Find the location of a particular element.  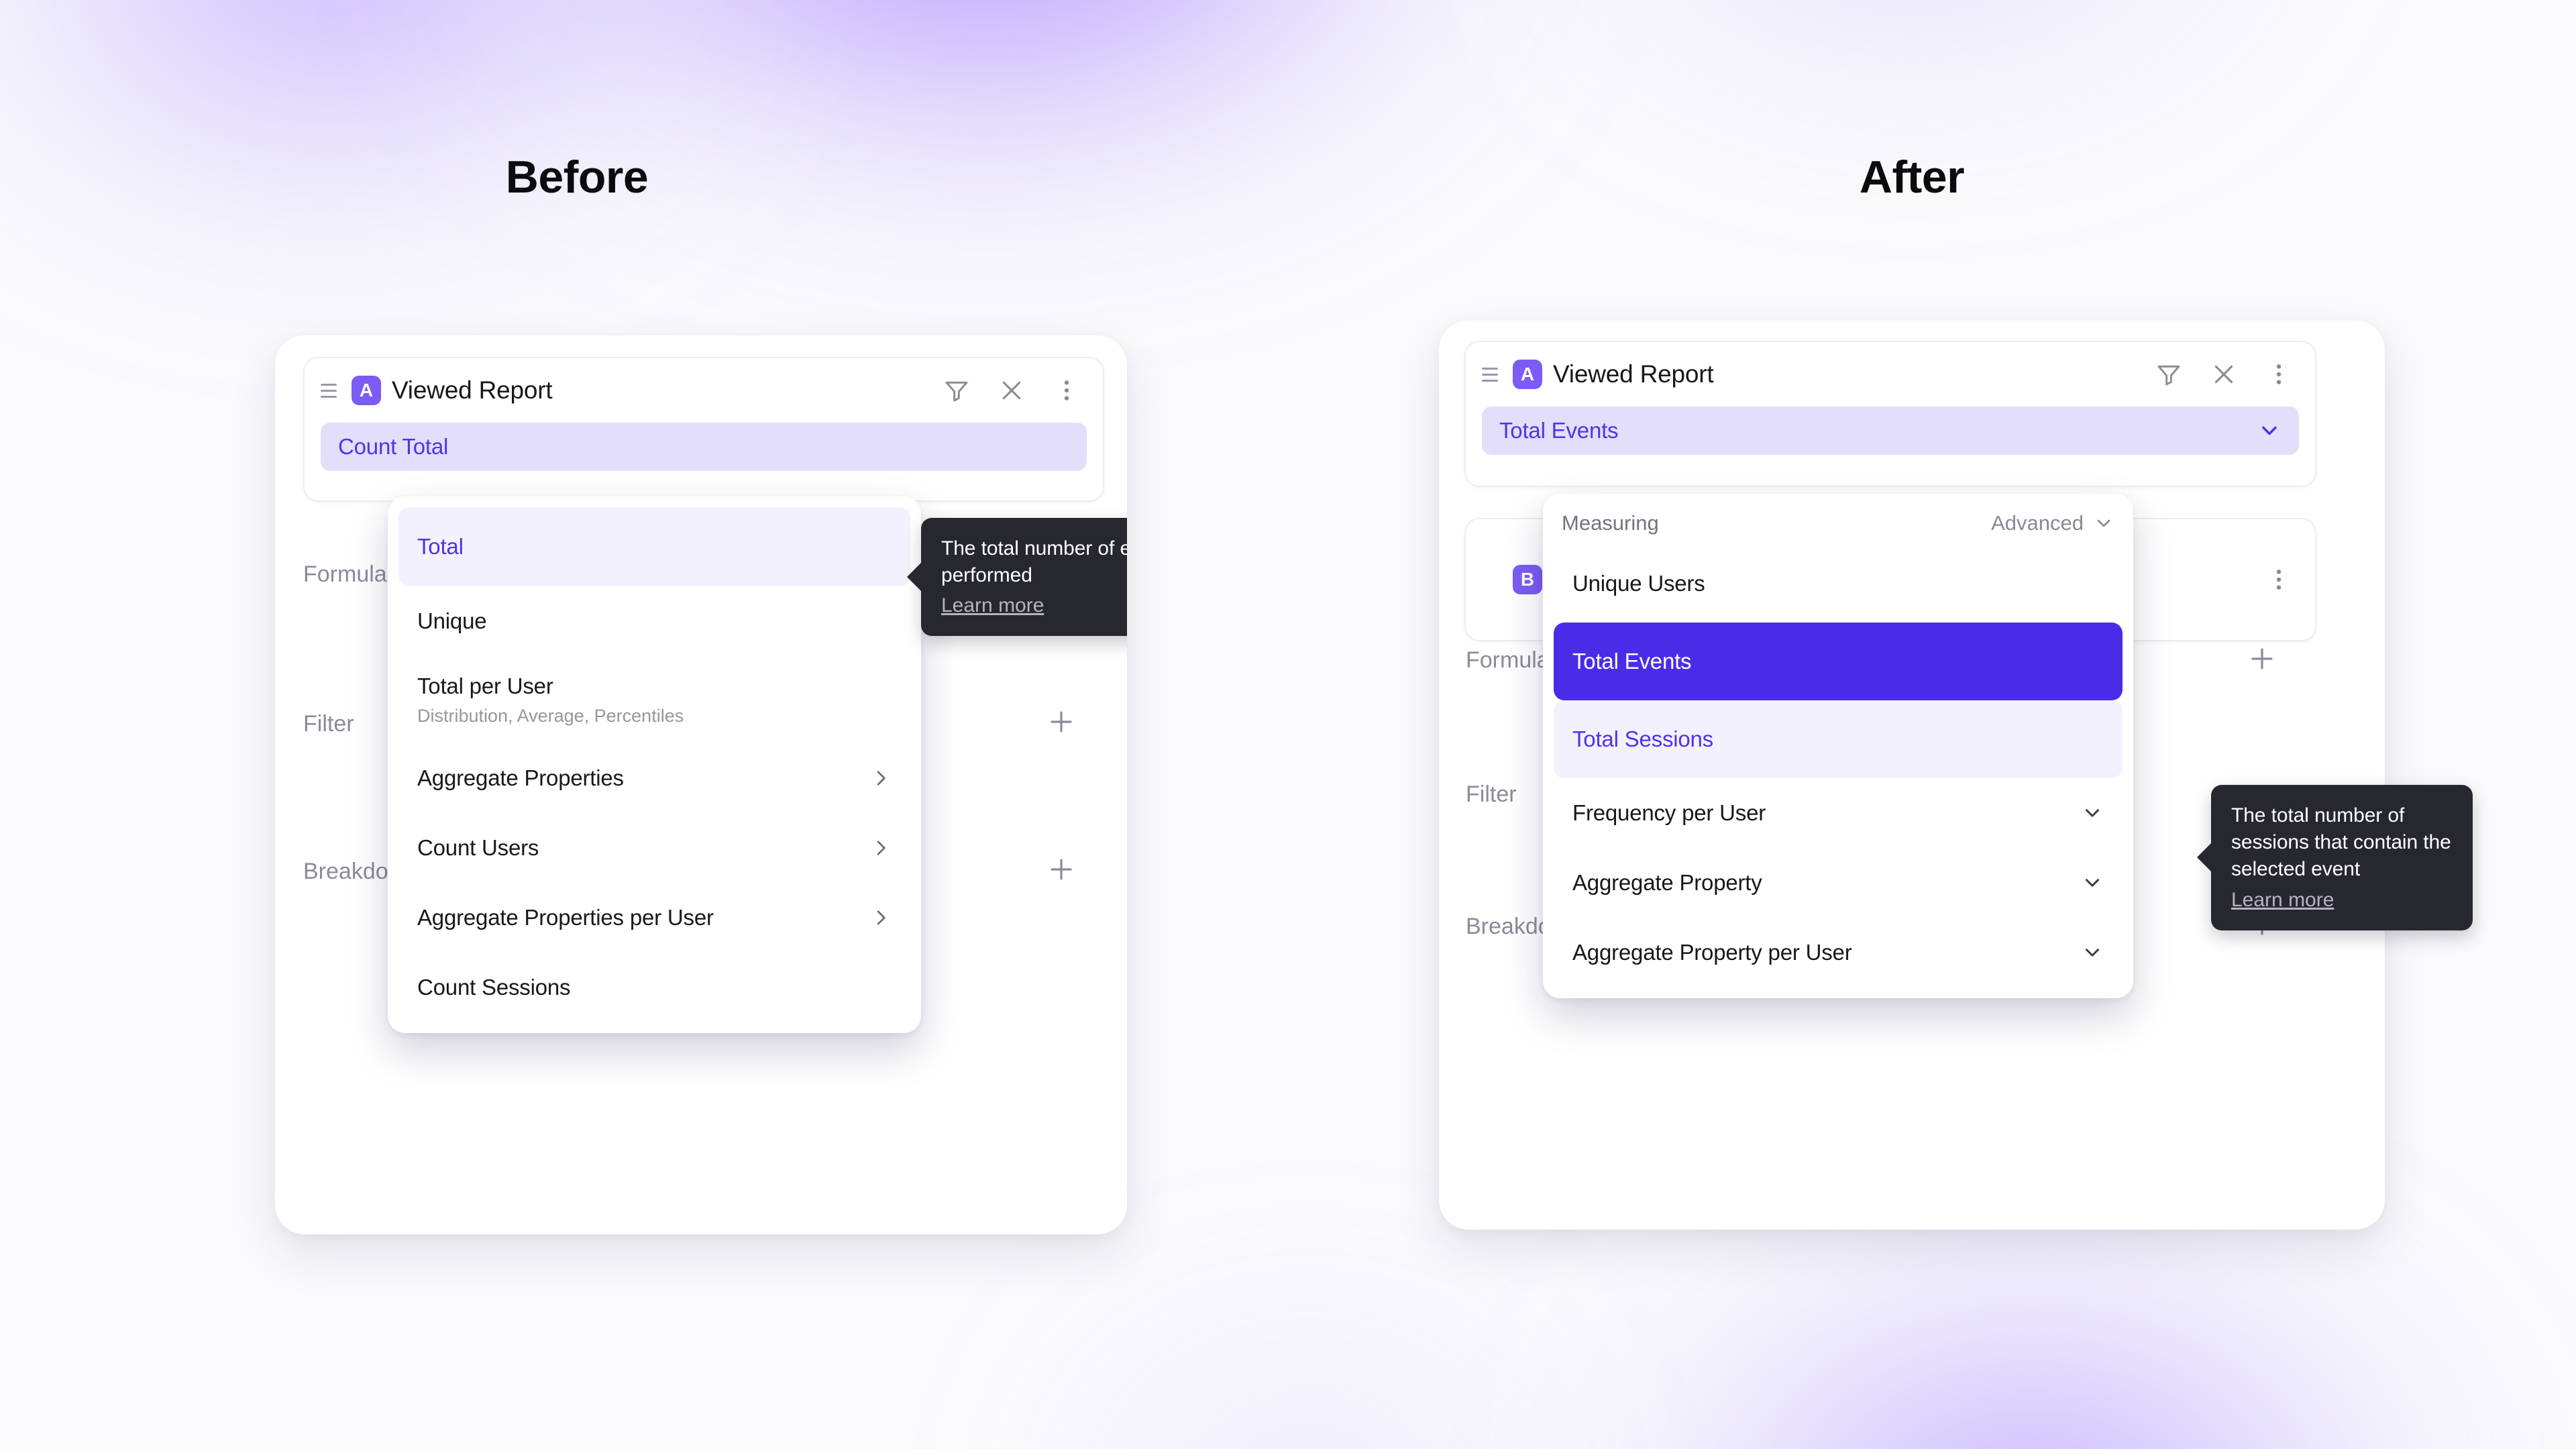

before-row-label-formula: Formula is located at coordinates (345, 574).